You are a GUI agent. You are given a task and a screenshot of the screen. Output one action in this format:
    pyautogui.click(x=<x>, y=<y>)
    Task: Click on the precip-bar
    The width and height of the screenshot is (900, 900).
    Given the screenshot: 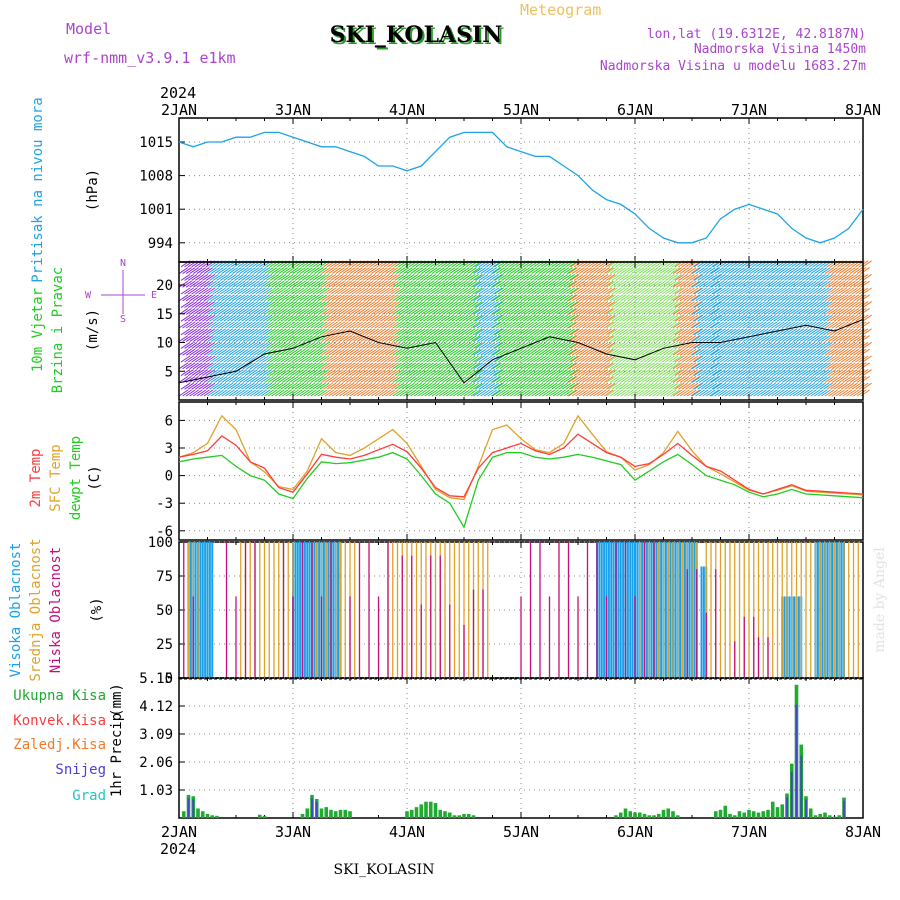 What is the action you would take?
    pyautogui.click(x=259, y=816)
    